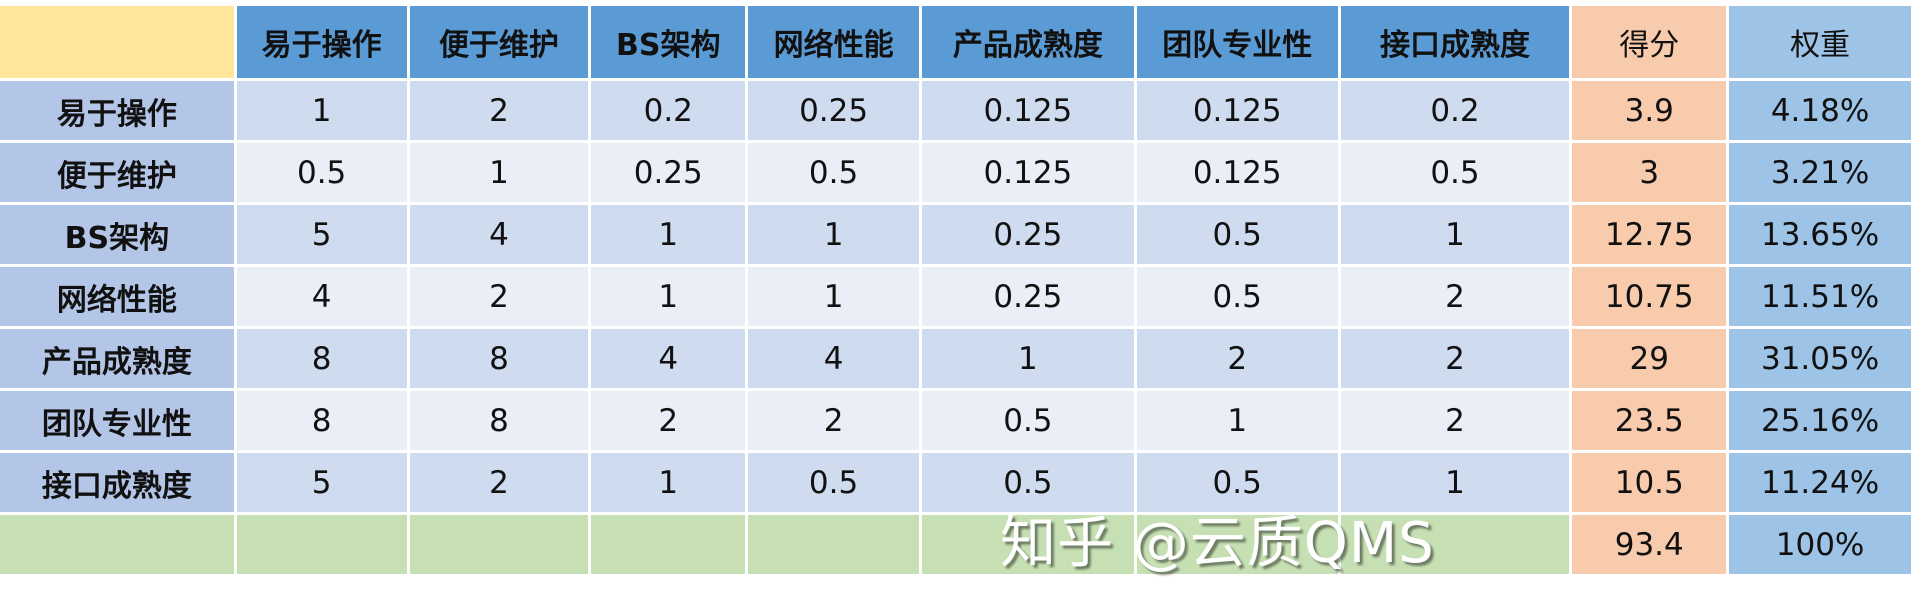 The height and width of the screenshot is (593, 1914). I want to click on weight-cell: 11.24%, so click(1820, 482).